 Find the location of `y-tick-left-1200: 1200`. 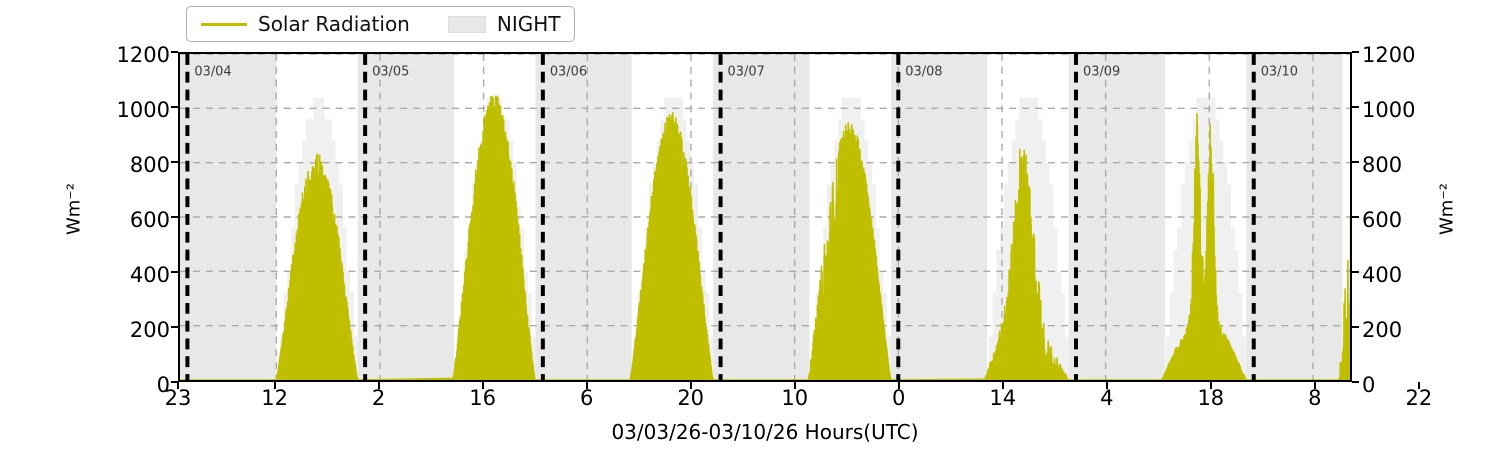

y-tick-left-1200: 1200 is located at coordinates (143, 55).